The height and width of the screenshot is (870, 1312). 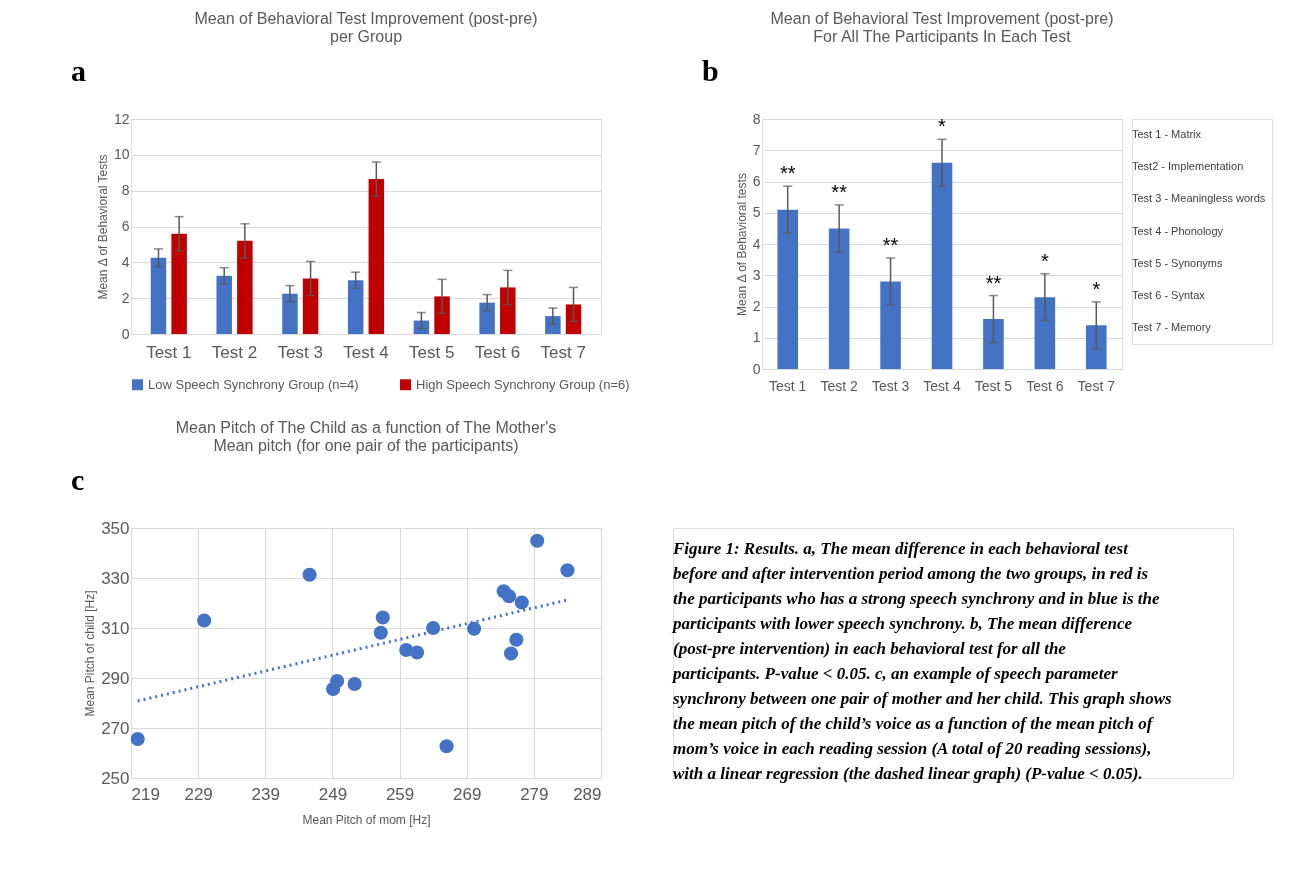 What do you see at coordinates (1188, 166) in the screenshot?
I see `text: Test2 - Implementation` at bounding box center [1188, 166].